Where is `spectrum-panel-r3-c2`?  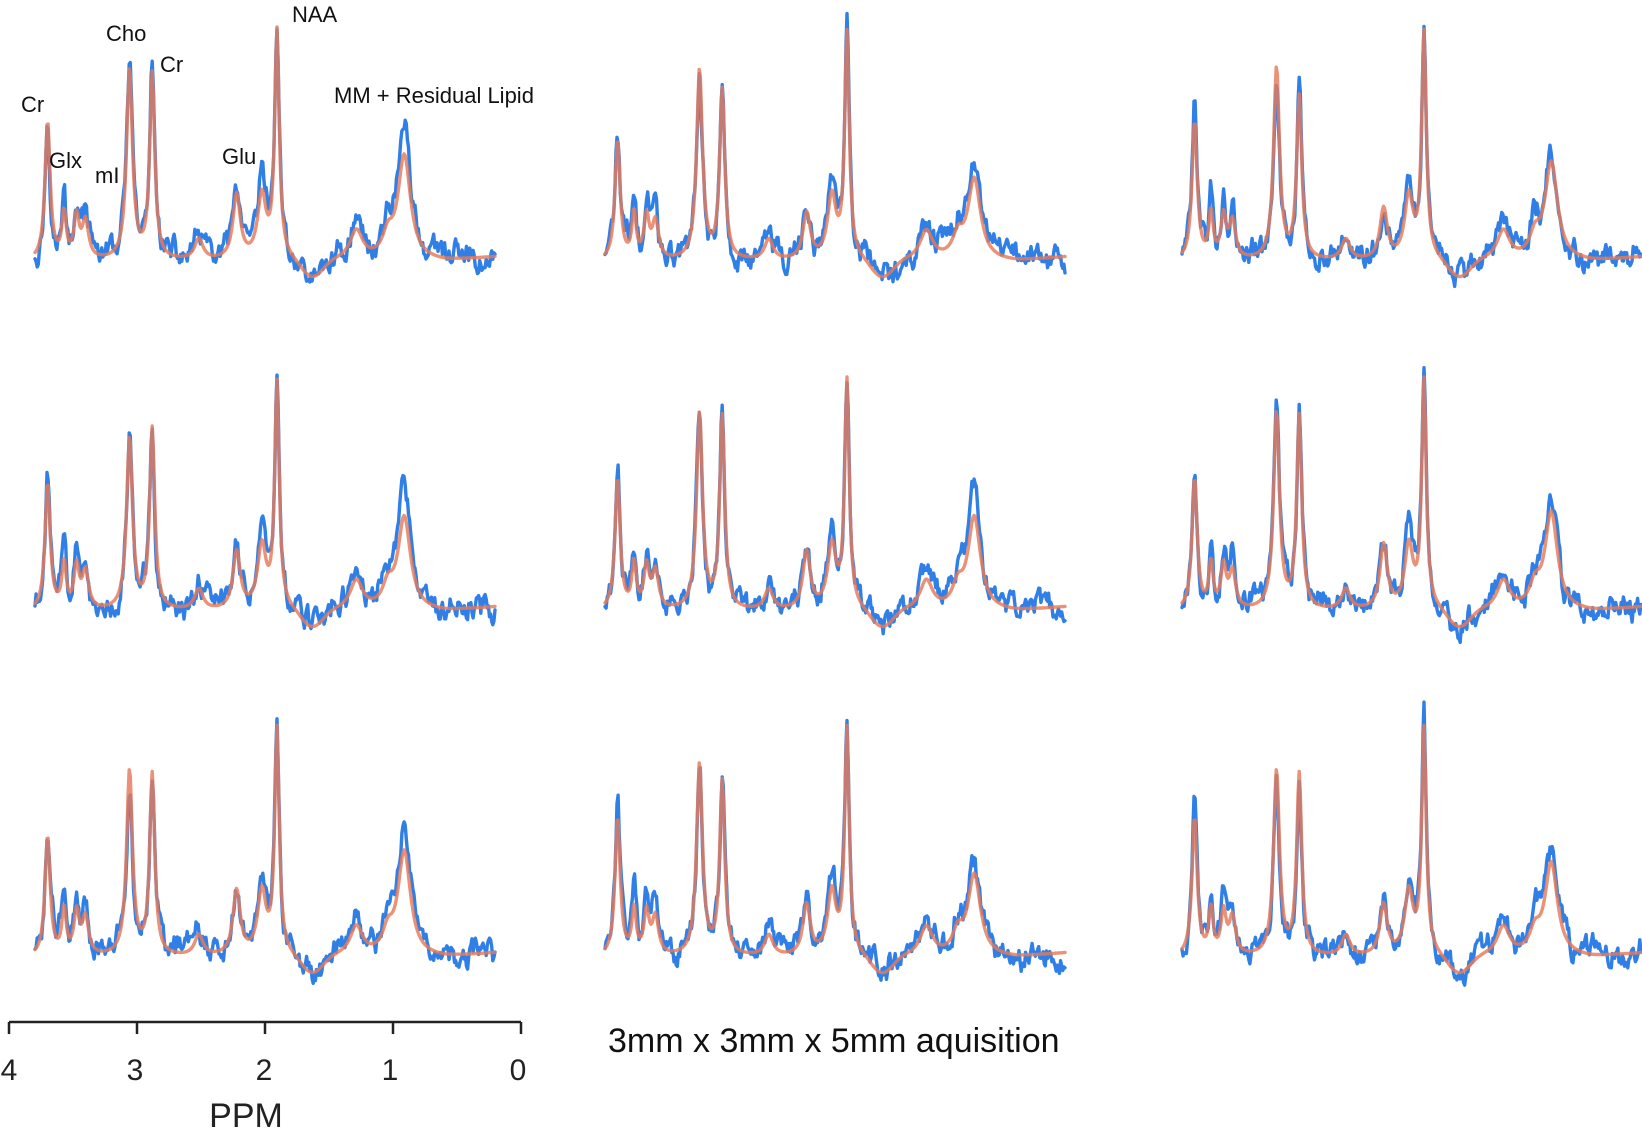
spectrum-panel-r3-c2 is located at coordinates (835, 850).